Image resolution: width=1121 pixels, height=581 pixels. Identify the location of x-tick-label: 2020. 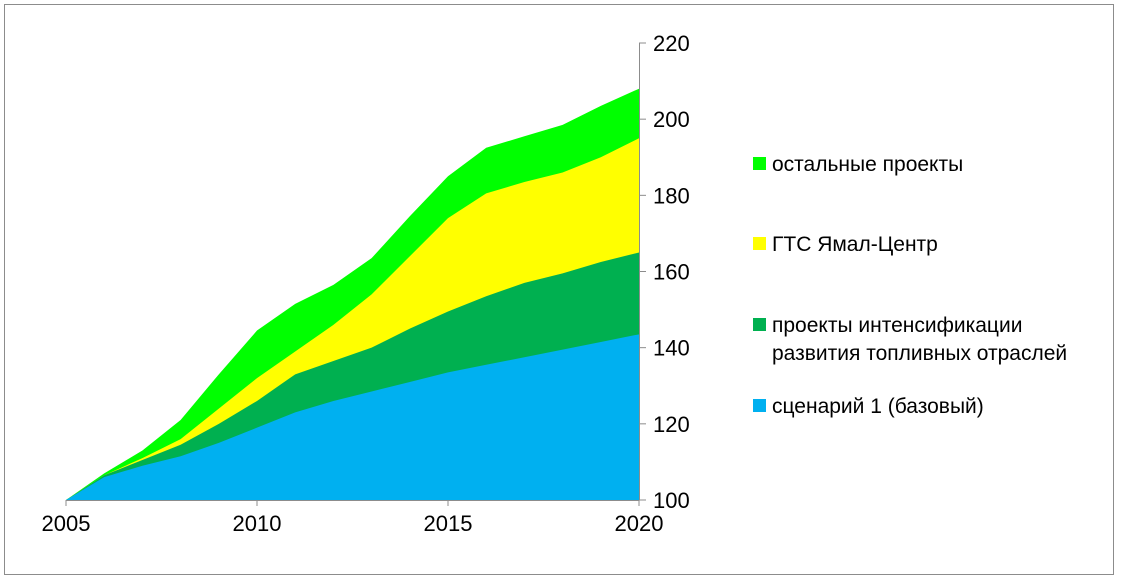
(639, 523).